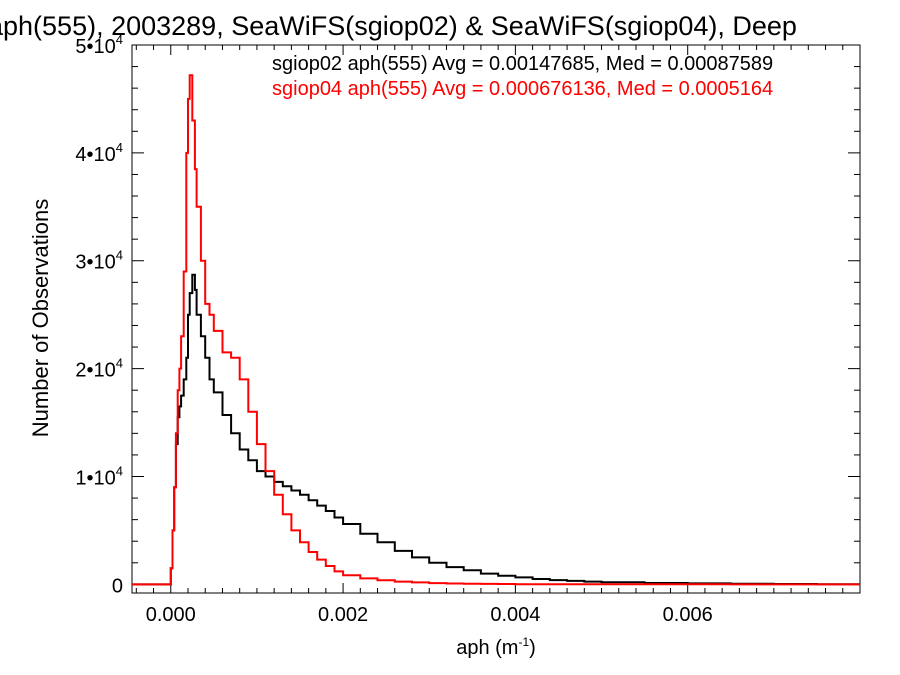 The height and width of the screenshot is (675, 900). I want to click on y-tick-mantissa: 4•10, so click(95, 155).